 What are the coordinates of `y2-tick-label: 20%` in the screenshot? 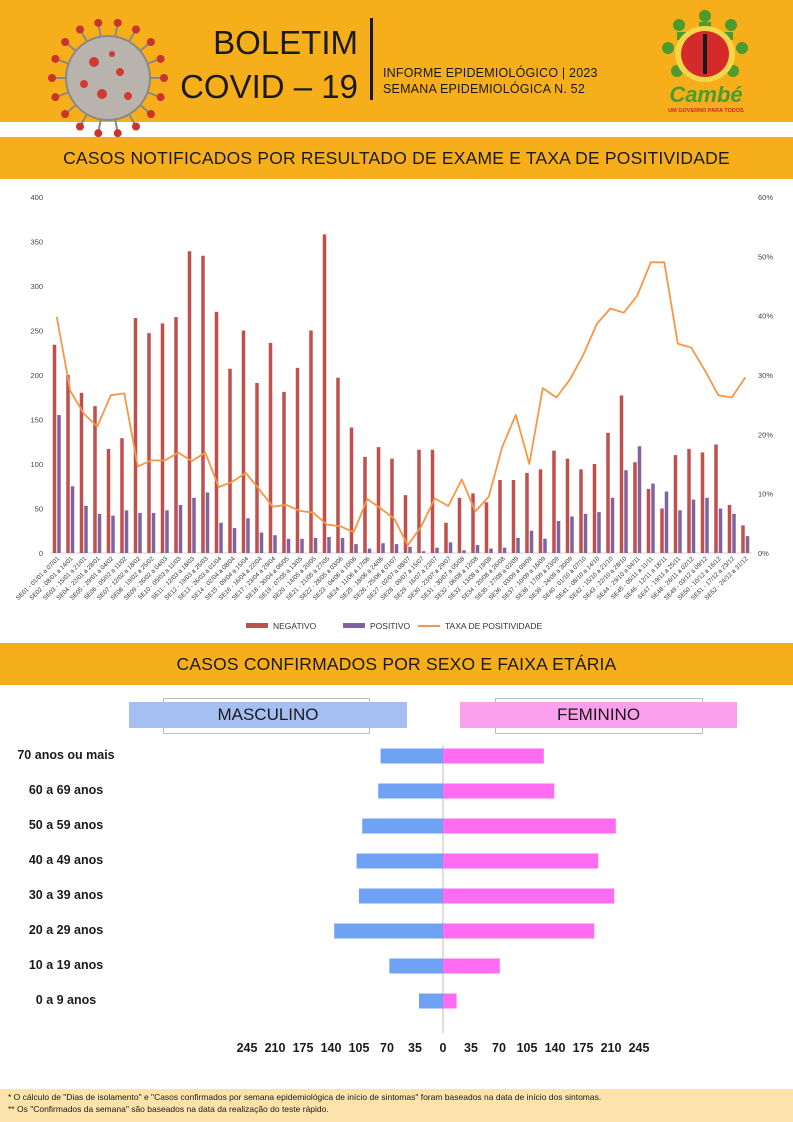 It's located at (765, 434).